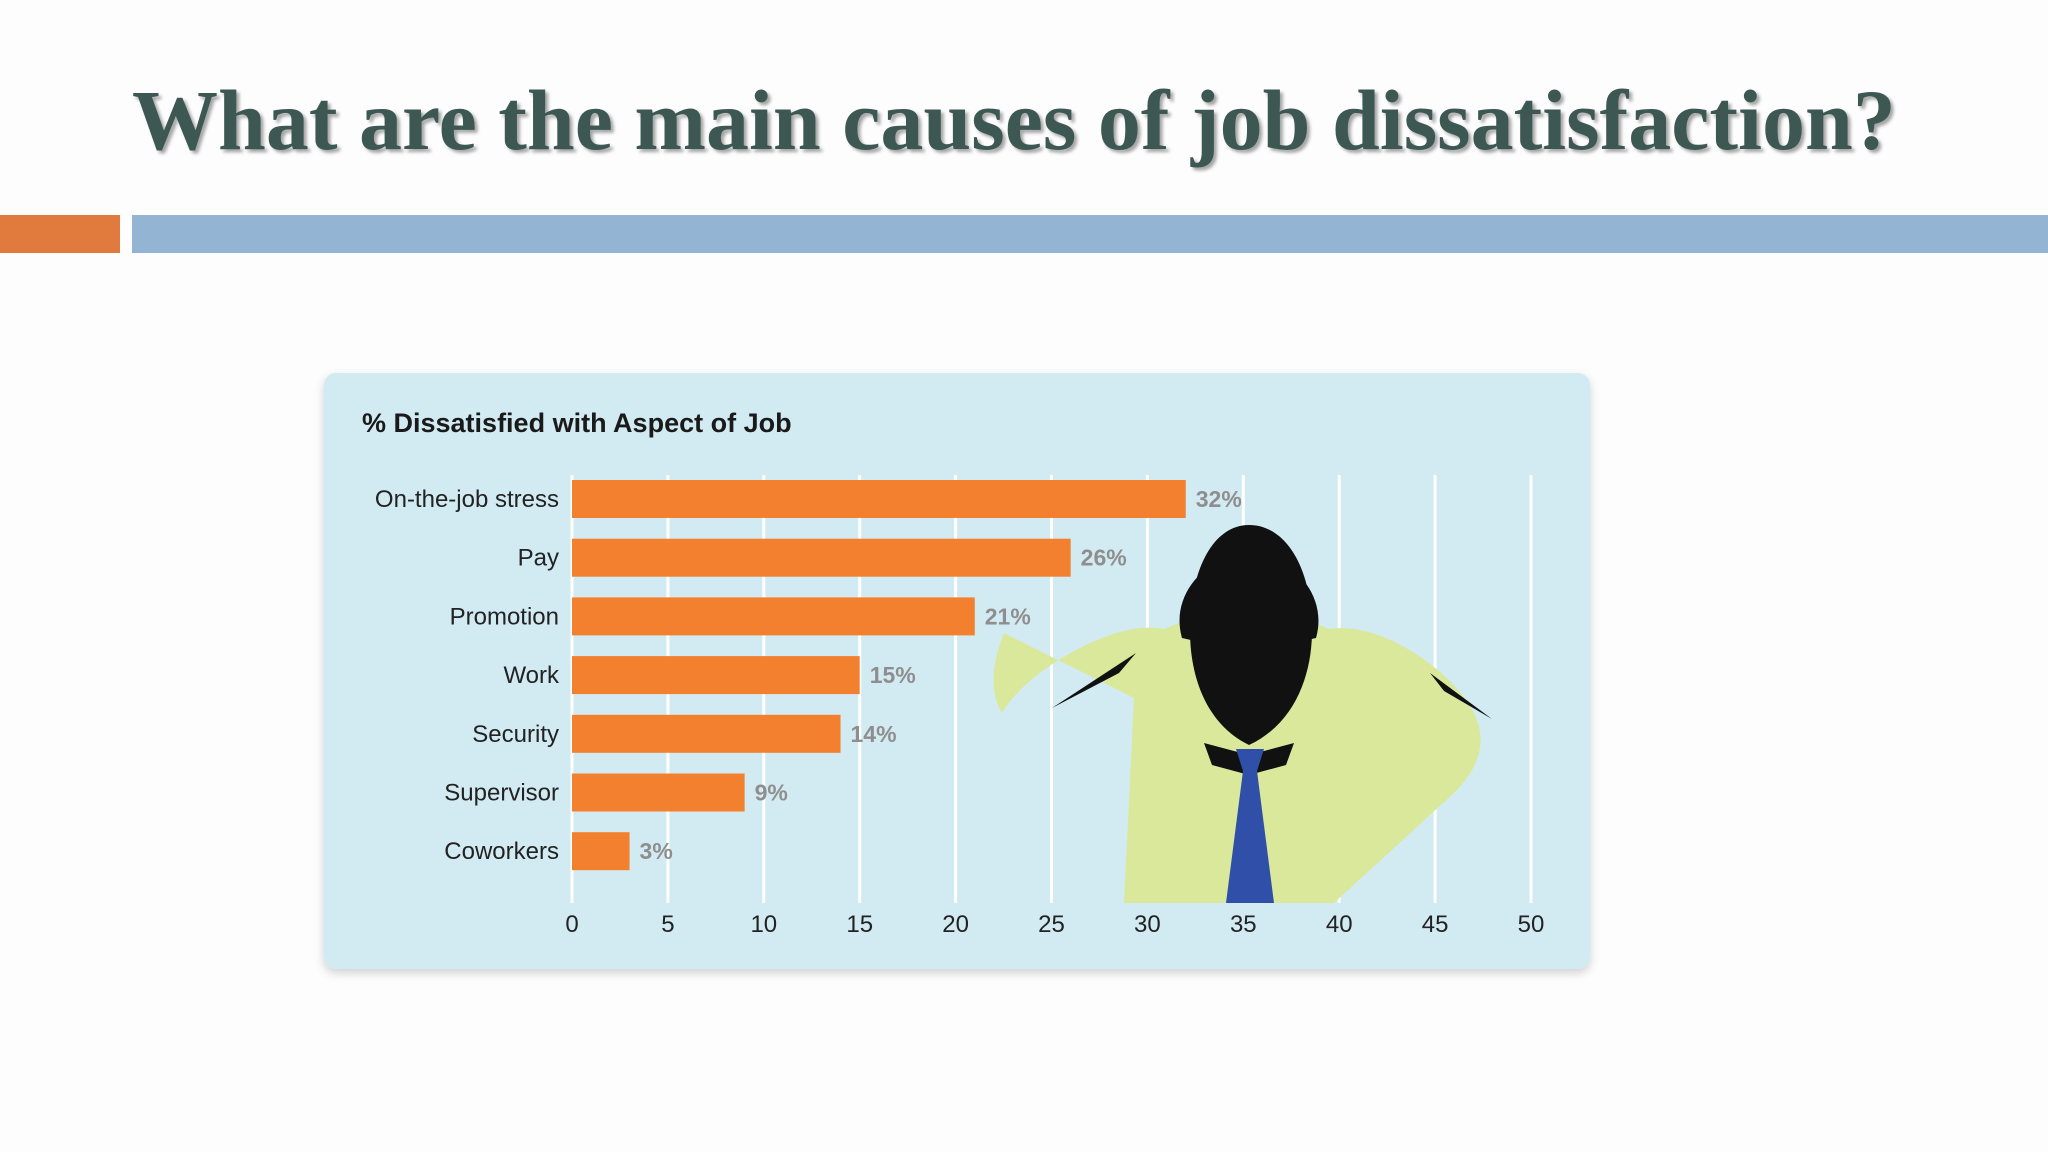  I want to click on value-label: 26%, so click(1104, 558).